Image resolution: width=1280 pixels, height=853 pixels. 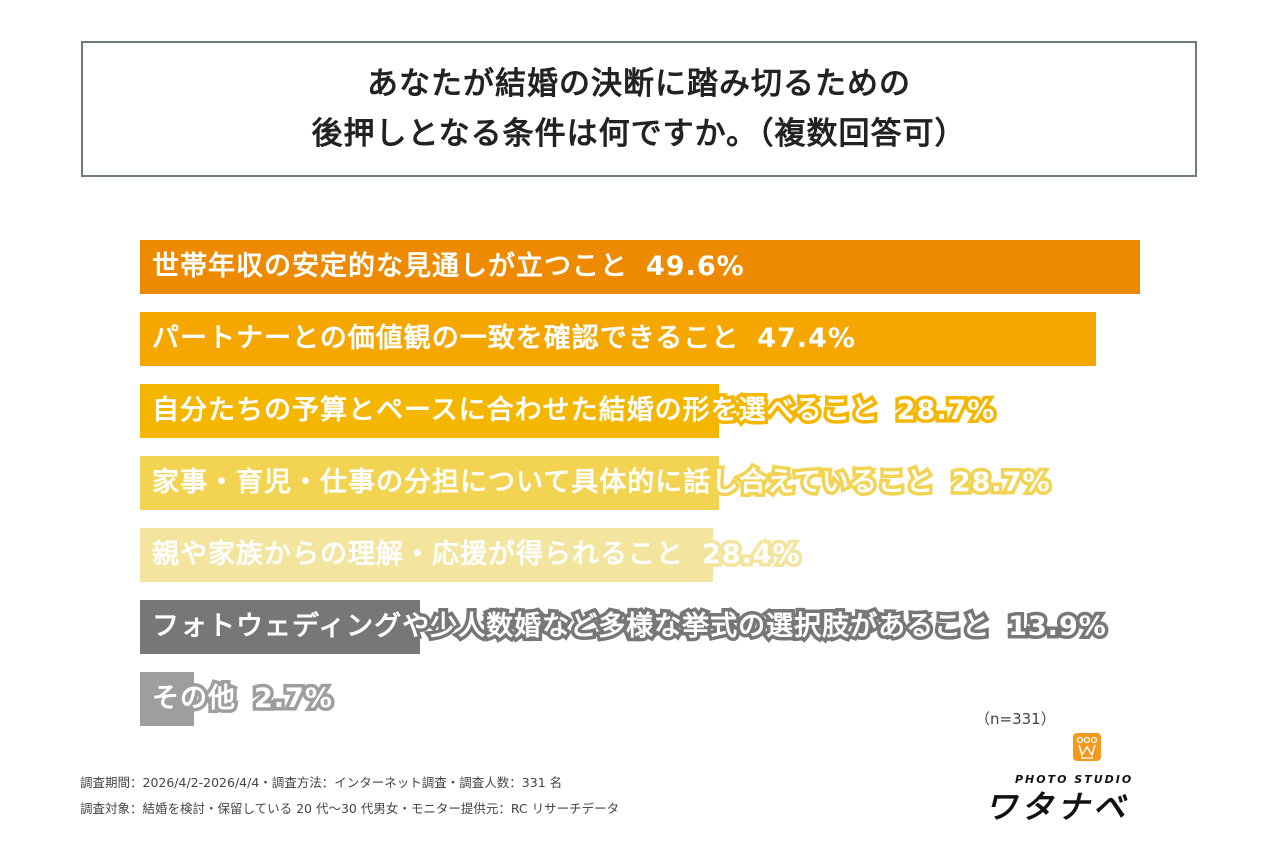 I want to click on category-label: 世帯年収の安定的な見通しが立つこと, so click(x=390, y=267).